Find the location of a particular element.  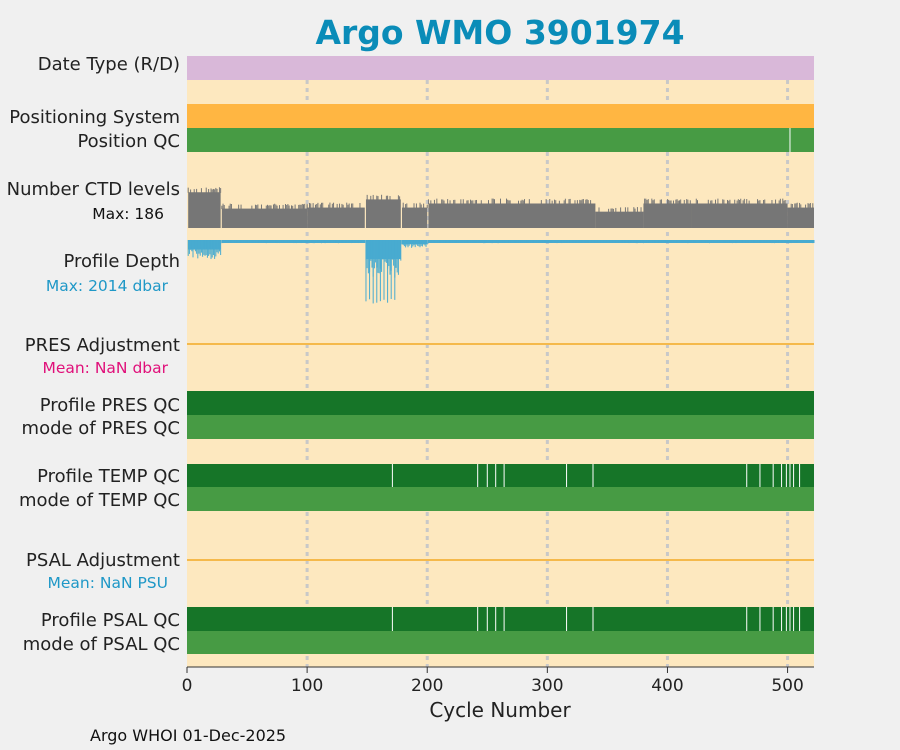

row-label-pres-mode: mode of PRES QC is located at coordinates (101, 428).